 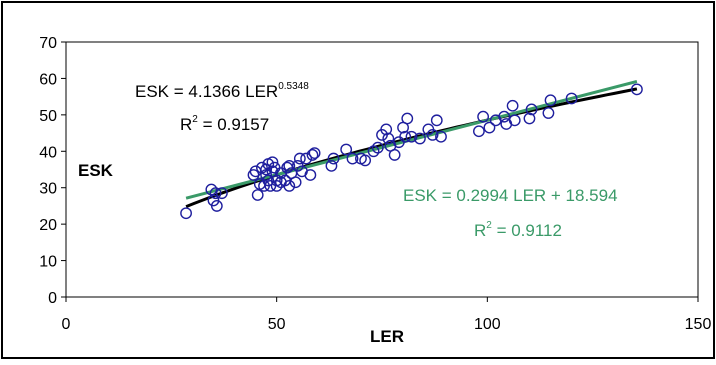 What do you see at coordinates (233, 124) in the screenshot?
I see `power-r2-value: = 0.9157` at bounding box center [233, 124].